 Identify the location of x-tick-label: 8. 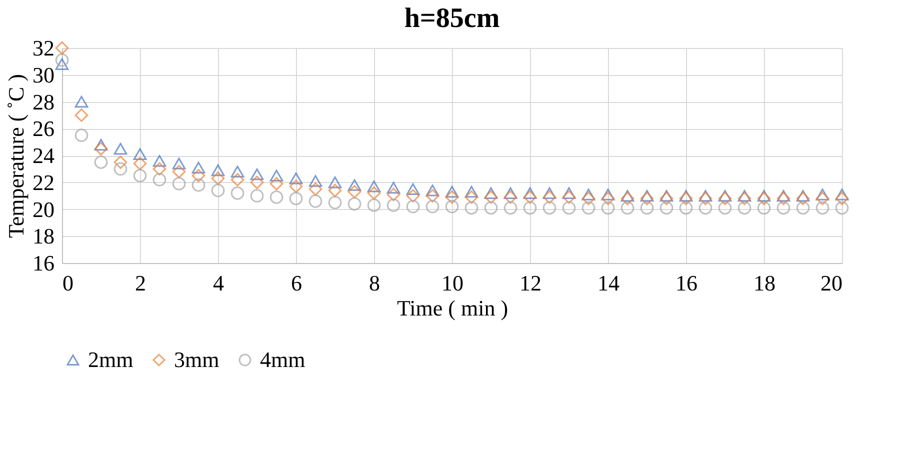
(374, 283).